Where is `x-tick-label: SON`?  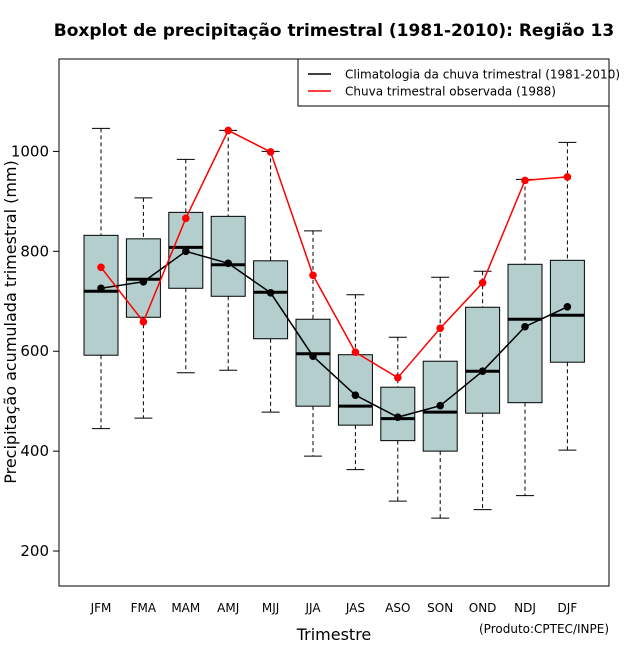
x-tick-label: SON is located at coordinates (440, 608).